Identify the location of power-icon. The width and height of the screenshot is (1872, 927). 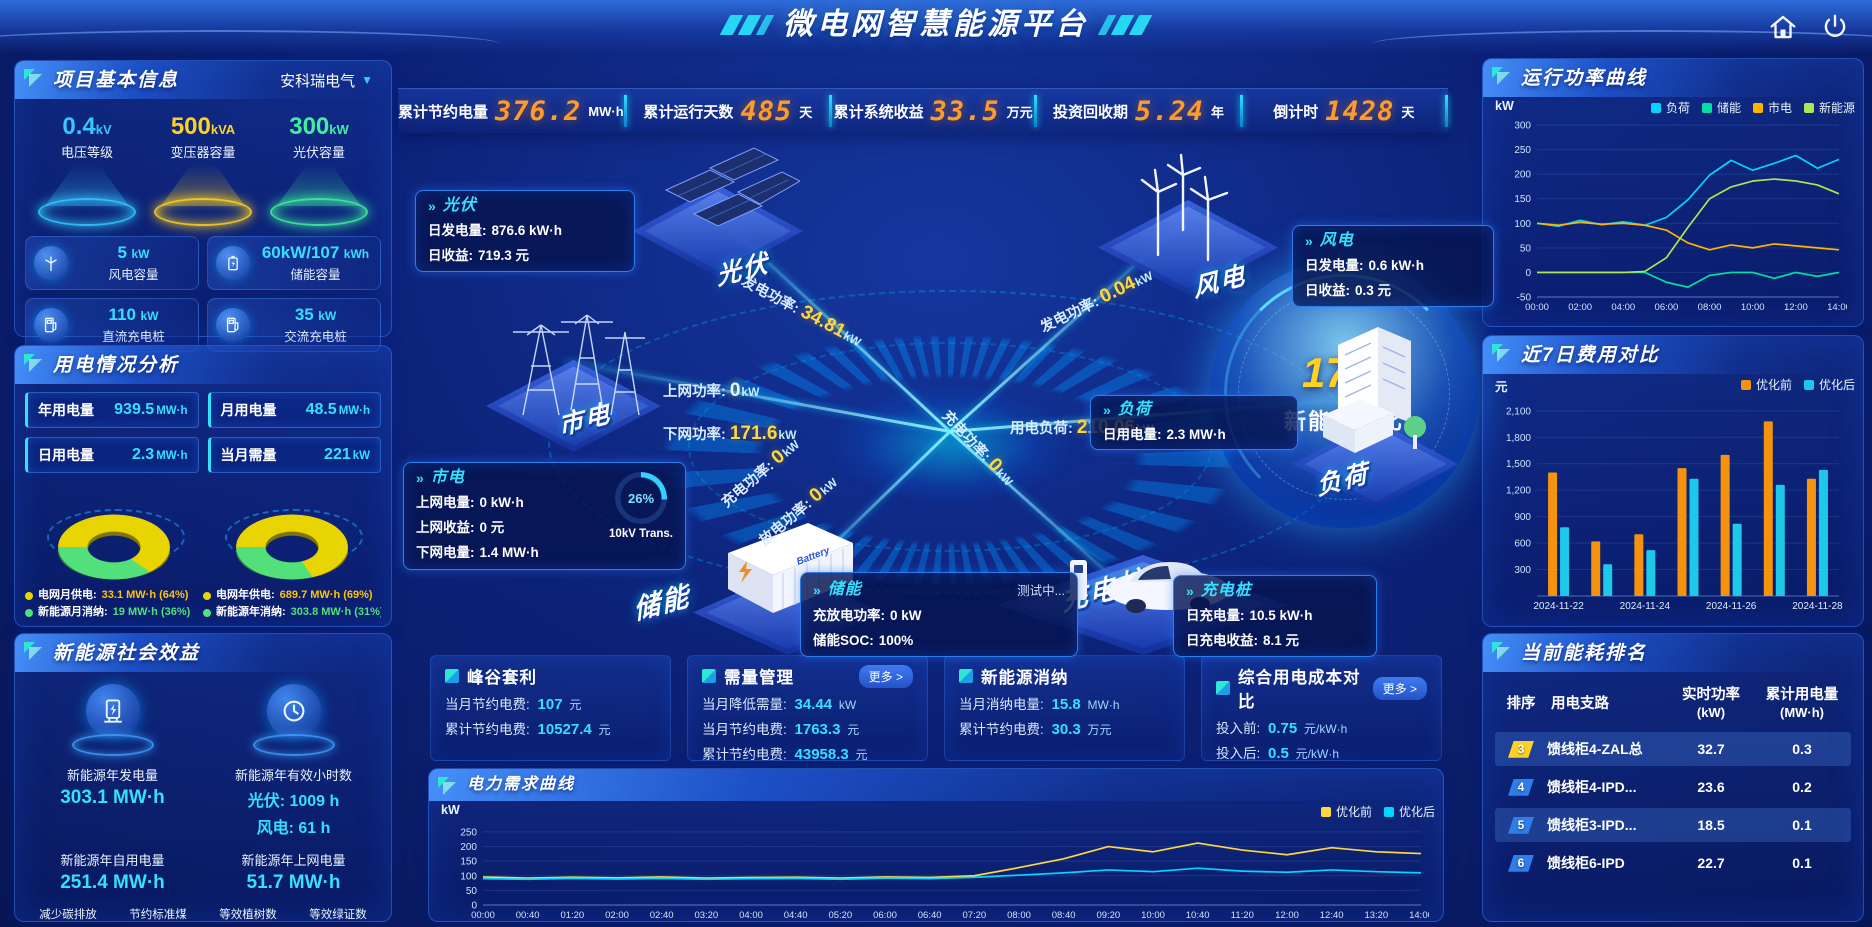
(1835, 27).